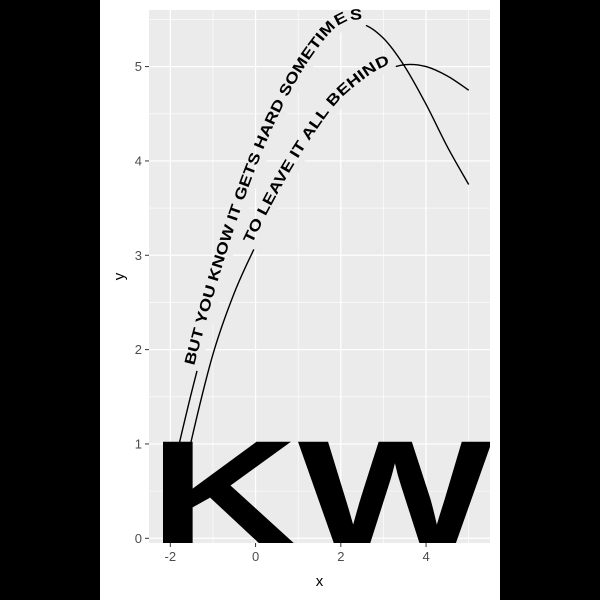 The width and height of the screenshot is (600, 600). What do you see at coordinates (138, 443) in the screenshot?
I see `y-tick-label: 1` at bounding box center [138, 443].